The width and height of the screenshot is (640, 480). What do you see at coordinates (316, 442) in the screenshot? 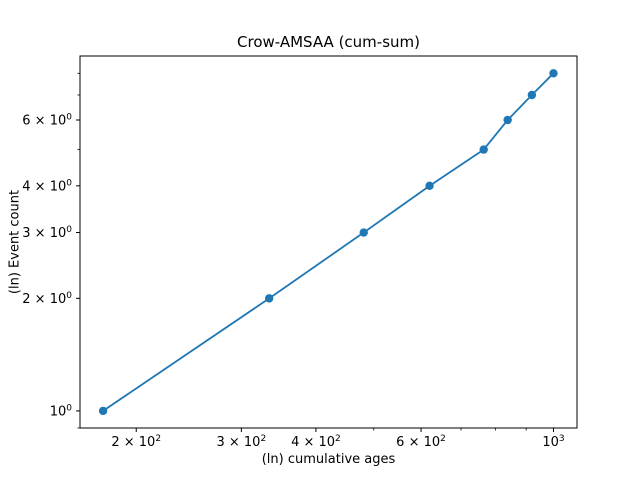
I see `x-tick-label: 4 × 102` at bounding box center [316, 442].